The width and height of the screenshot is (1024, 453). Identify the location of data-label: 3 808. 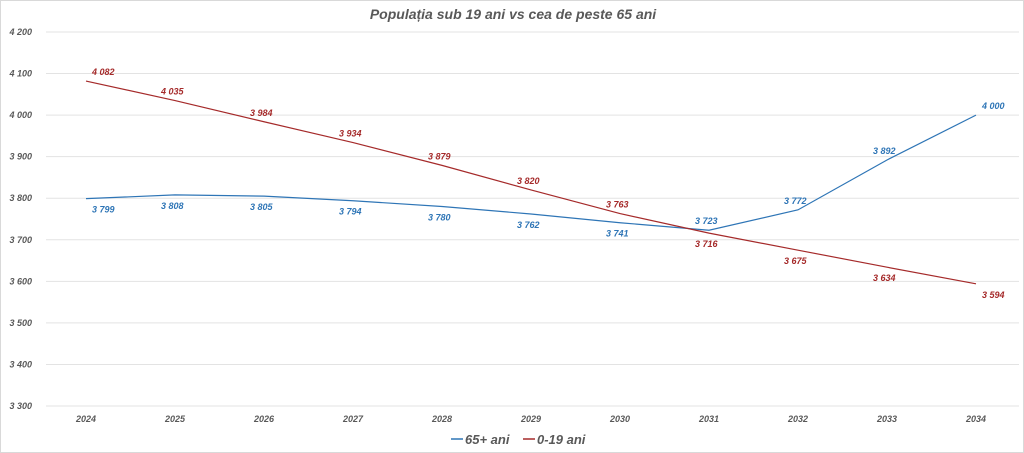
(172, 206).